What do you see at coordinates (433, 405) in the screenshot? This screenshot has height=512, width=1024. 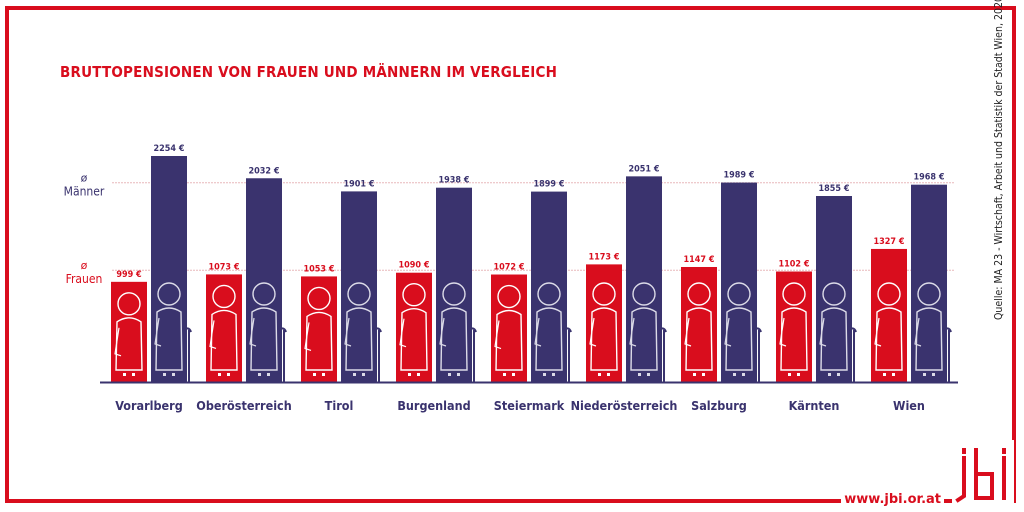 I see `category-label: Burgenland` at bounding box center [433, 405].